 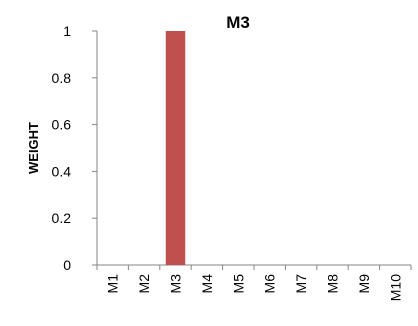 What do you see at coordinates (62, 218) in the screenshot?
I see `y-tick-label: 0.2` at bounding box center [62, 218].